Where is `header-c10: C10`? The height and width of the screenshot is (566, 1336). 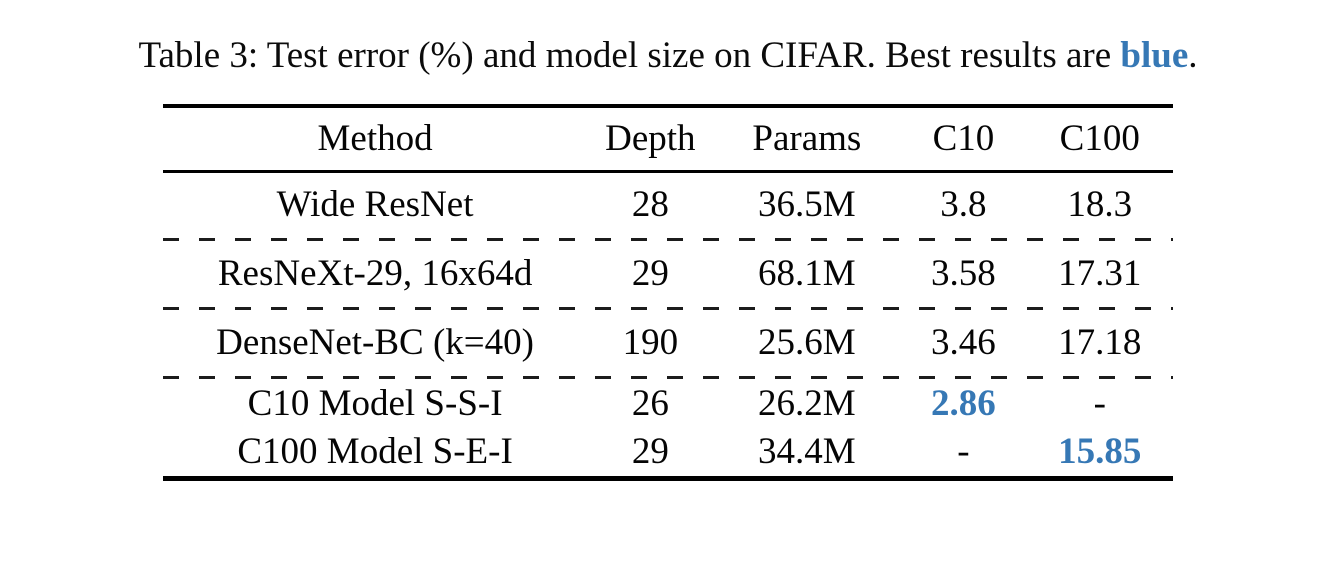 header-c10: C10 is located at coordinates (963, 138).